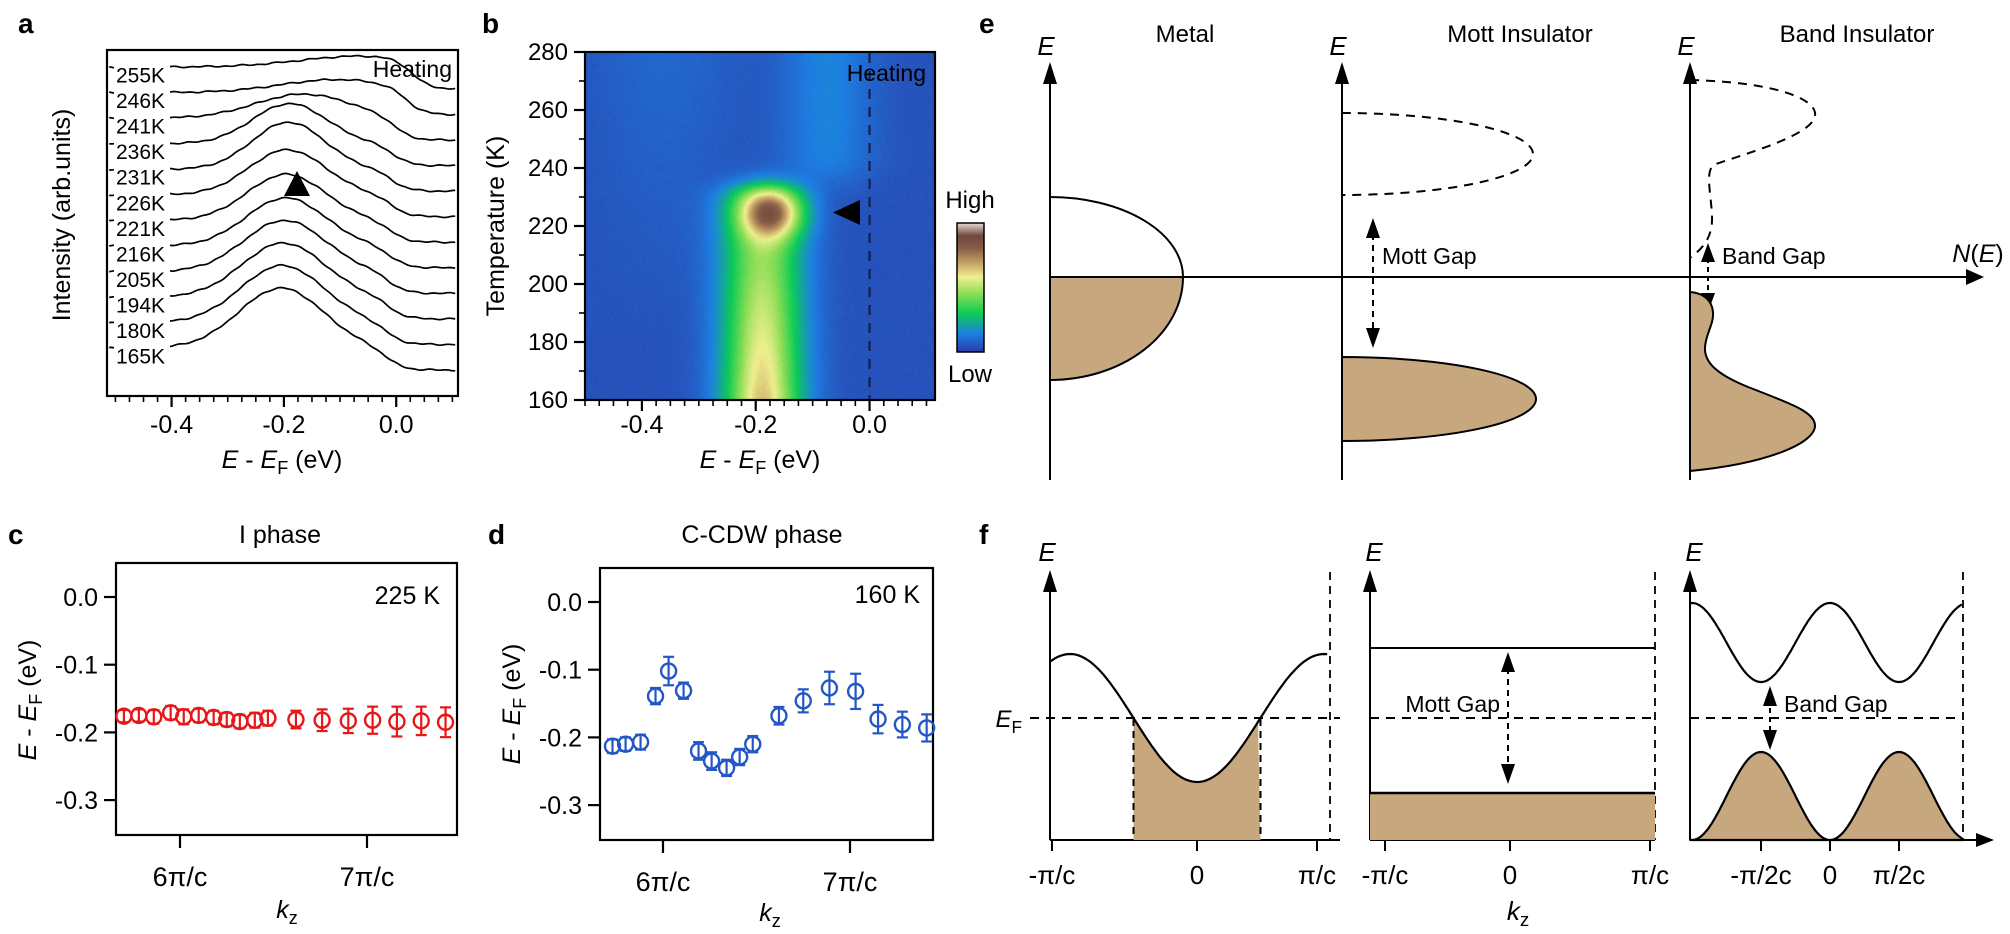  I want to click on valence-band-dos-filled, so click(1753, 381).